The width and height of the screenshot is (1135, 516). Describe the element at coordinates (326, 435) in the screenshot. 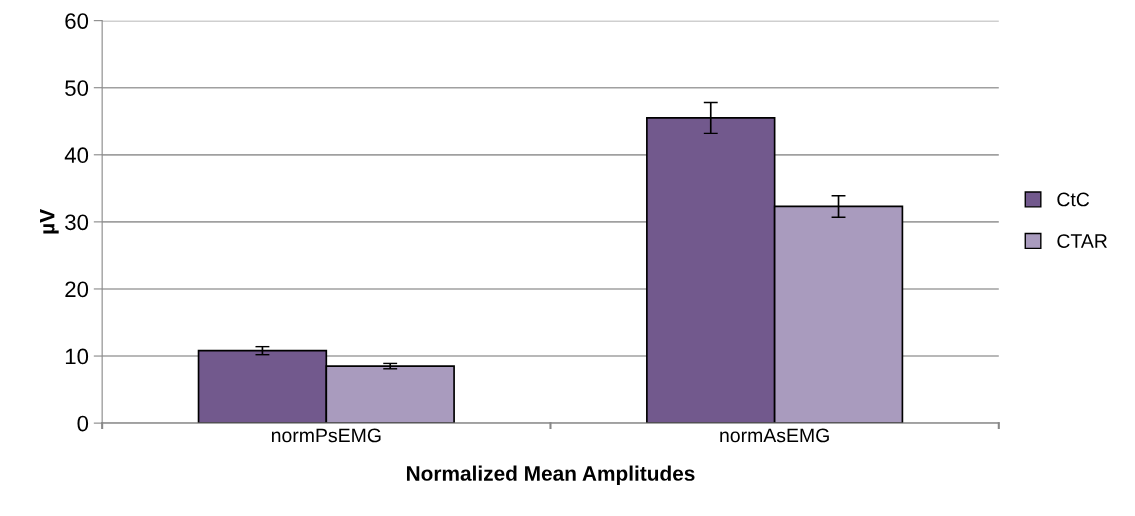

I see `x-tick-label: normPsEMG` at that location.